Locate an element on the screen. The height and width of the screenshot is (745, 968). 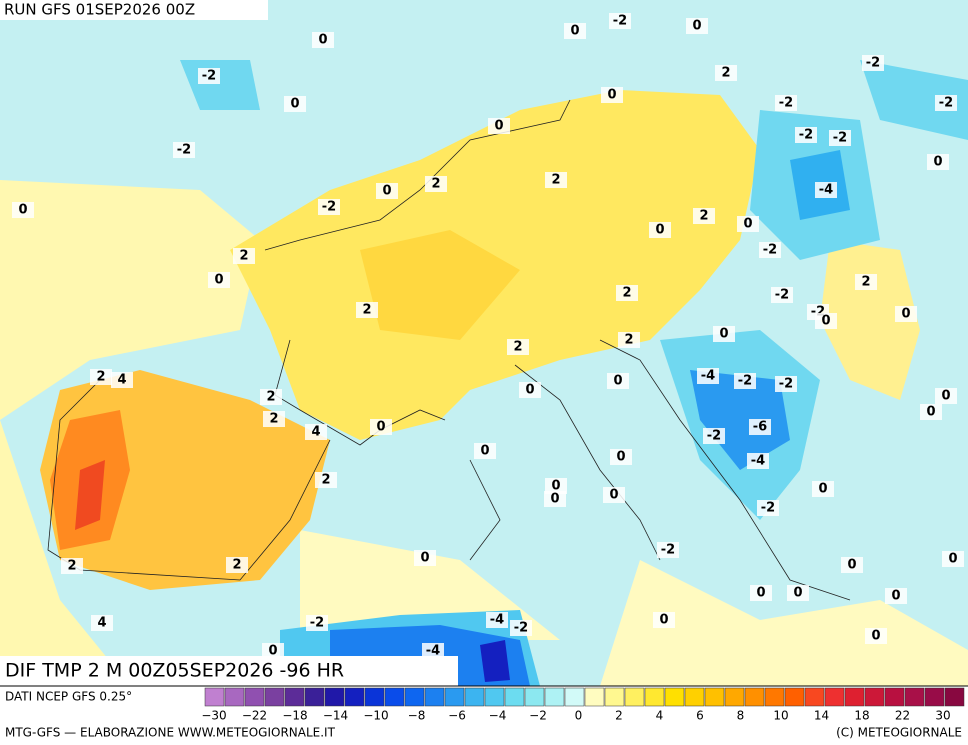
run-box is located at coordinates (134, 10).